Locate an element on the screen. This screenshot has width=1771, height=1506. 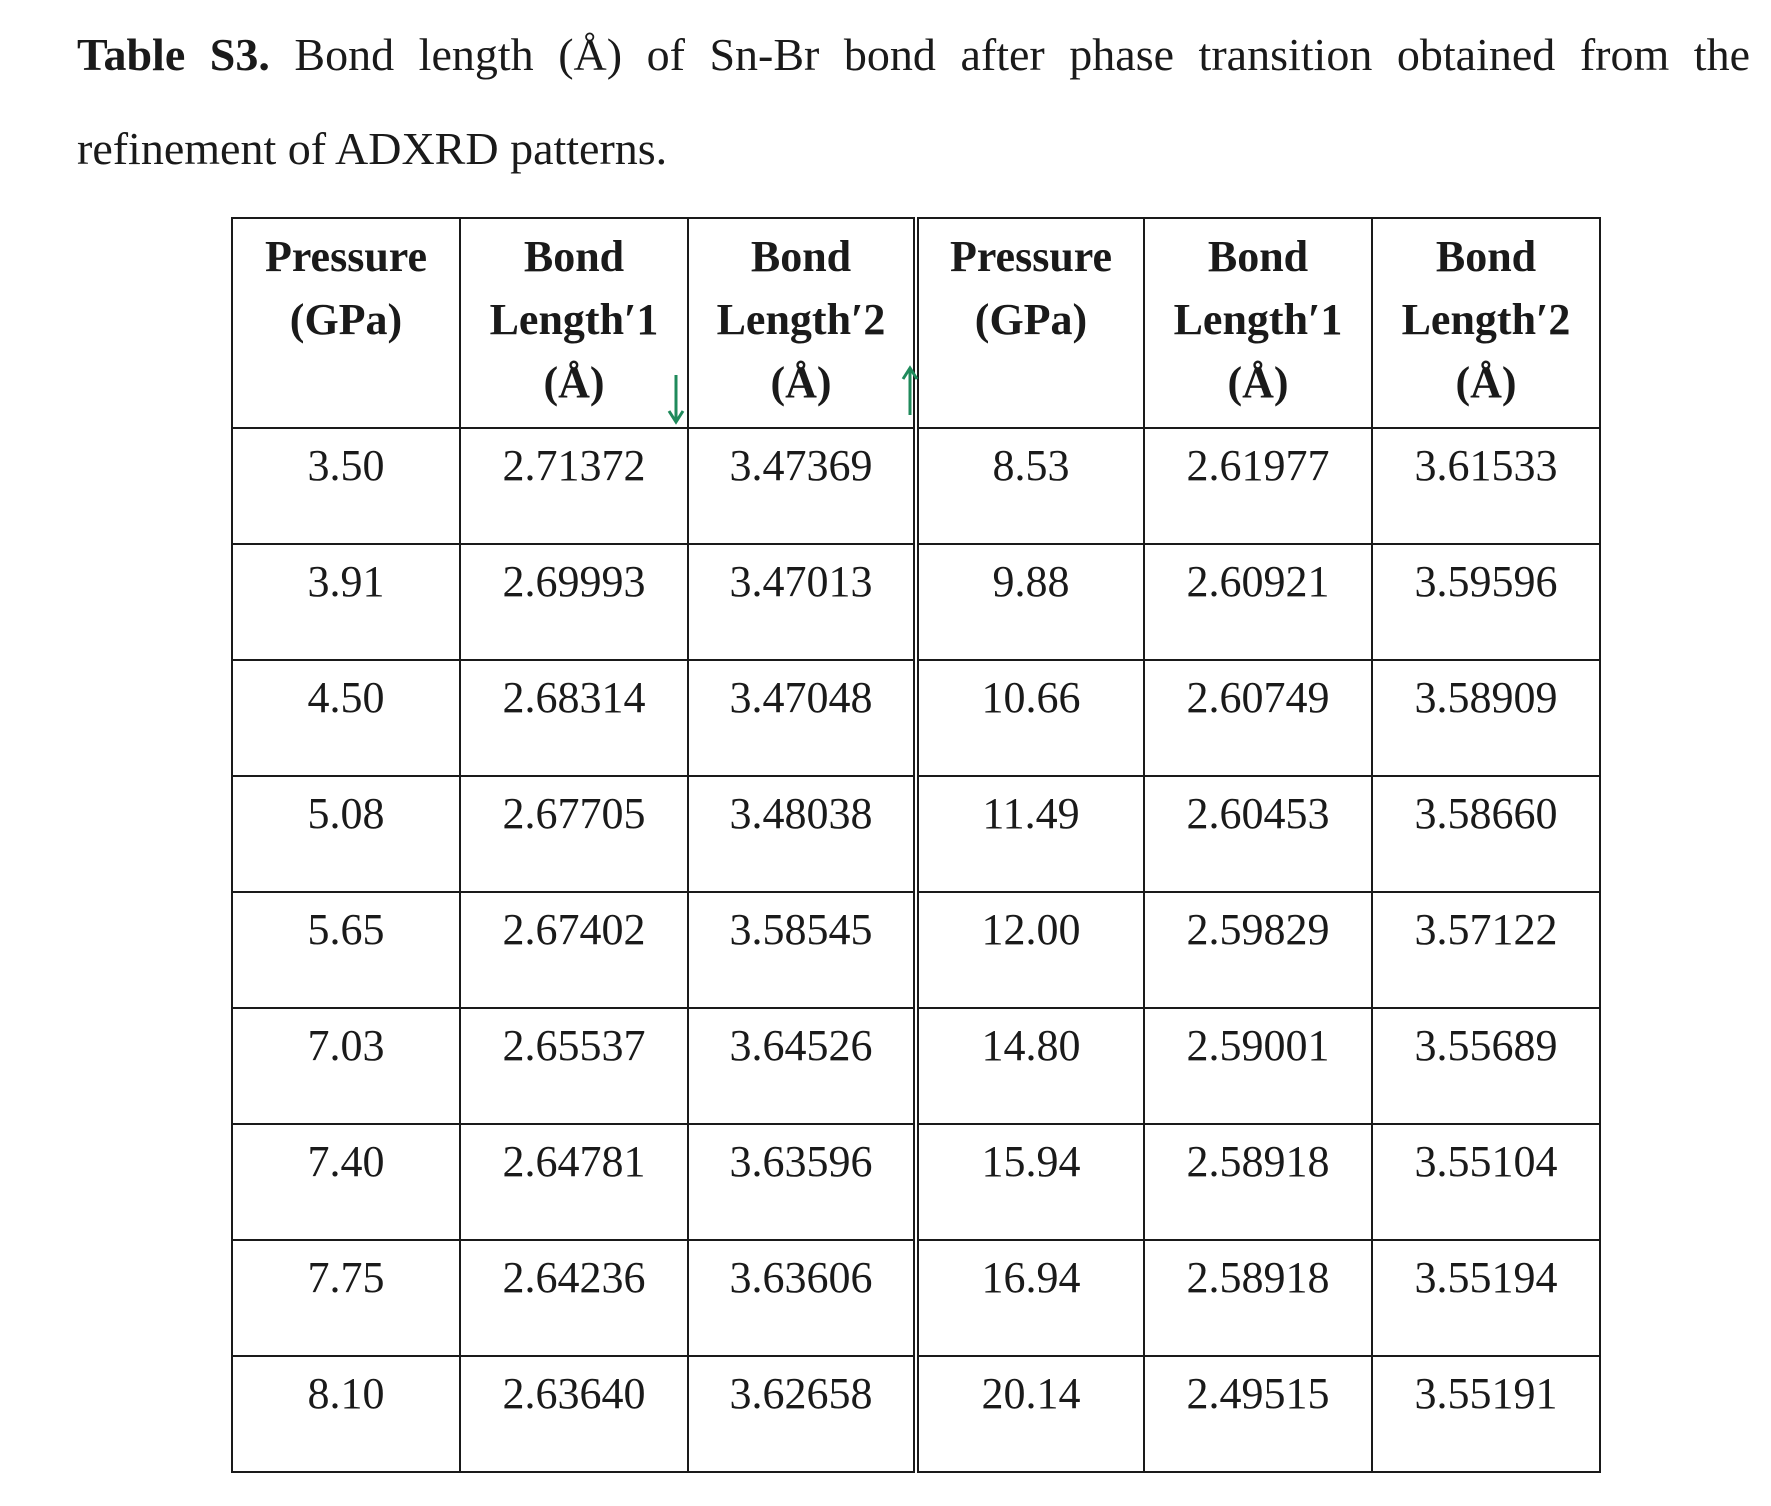
table-cell: 20.14 is located at coordinates (1030, 1414).